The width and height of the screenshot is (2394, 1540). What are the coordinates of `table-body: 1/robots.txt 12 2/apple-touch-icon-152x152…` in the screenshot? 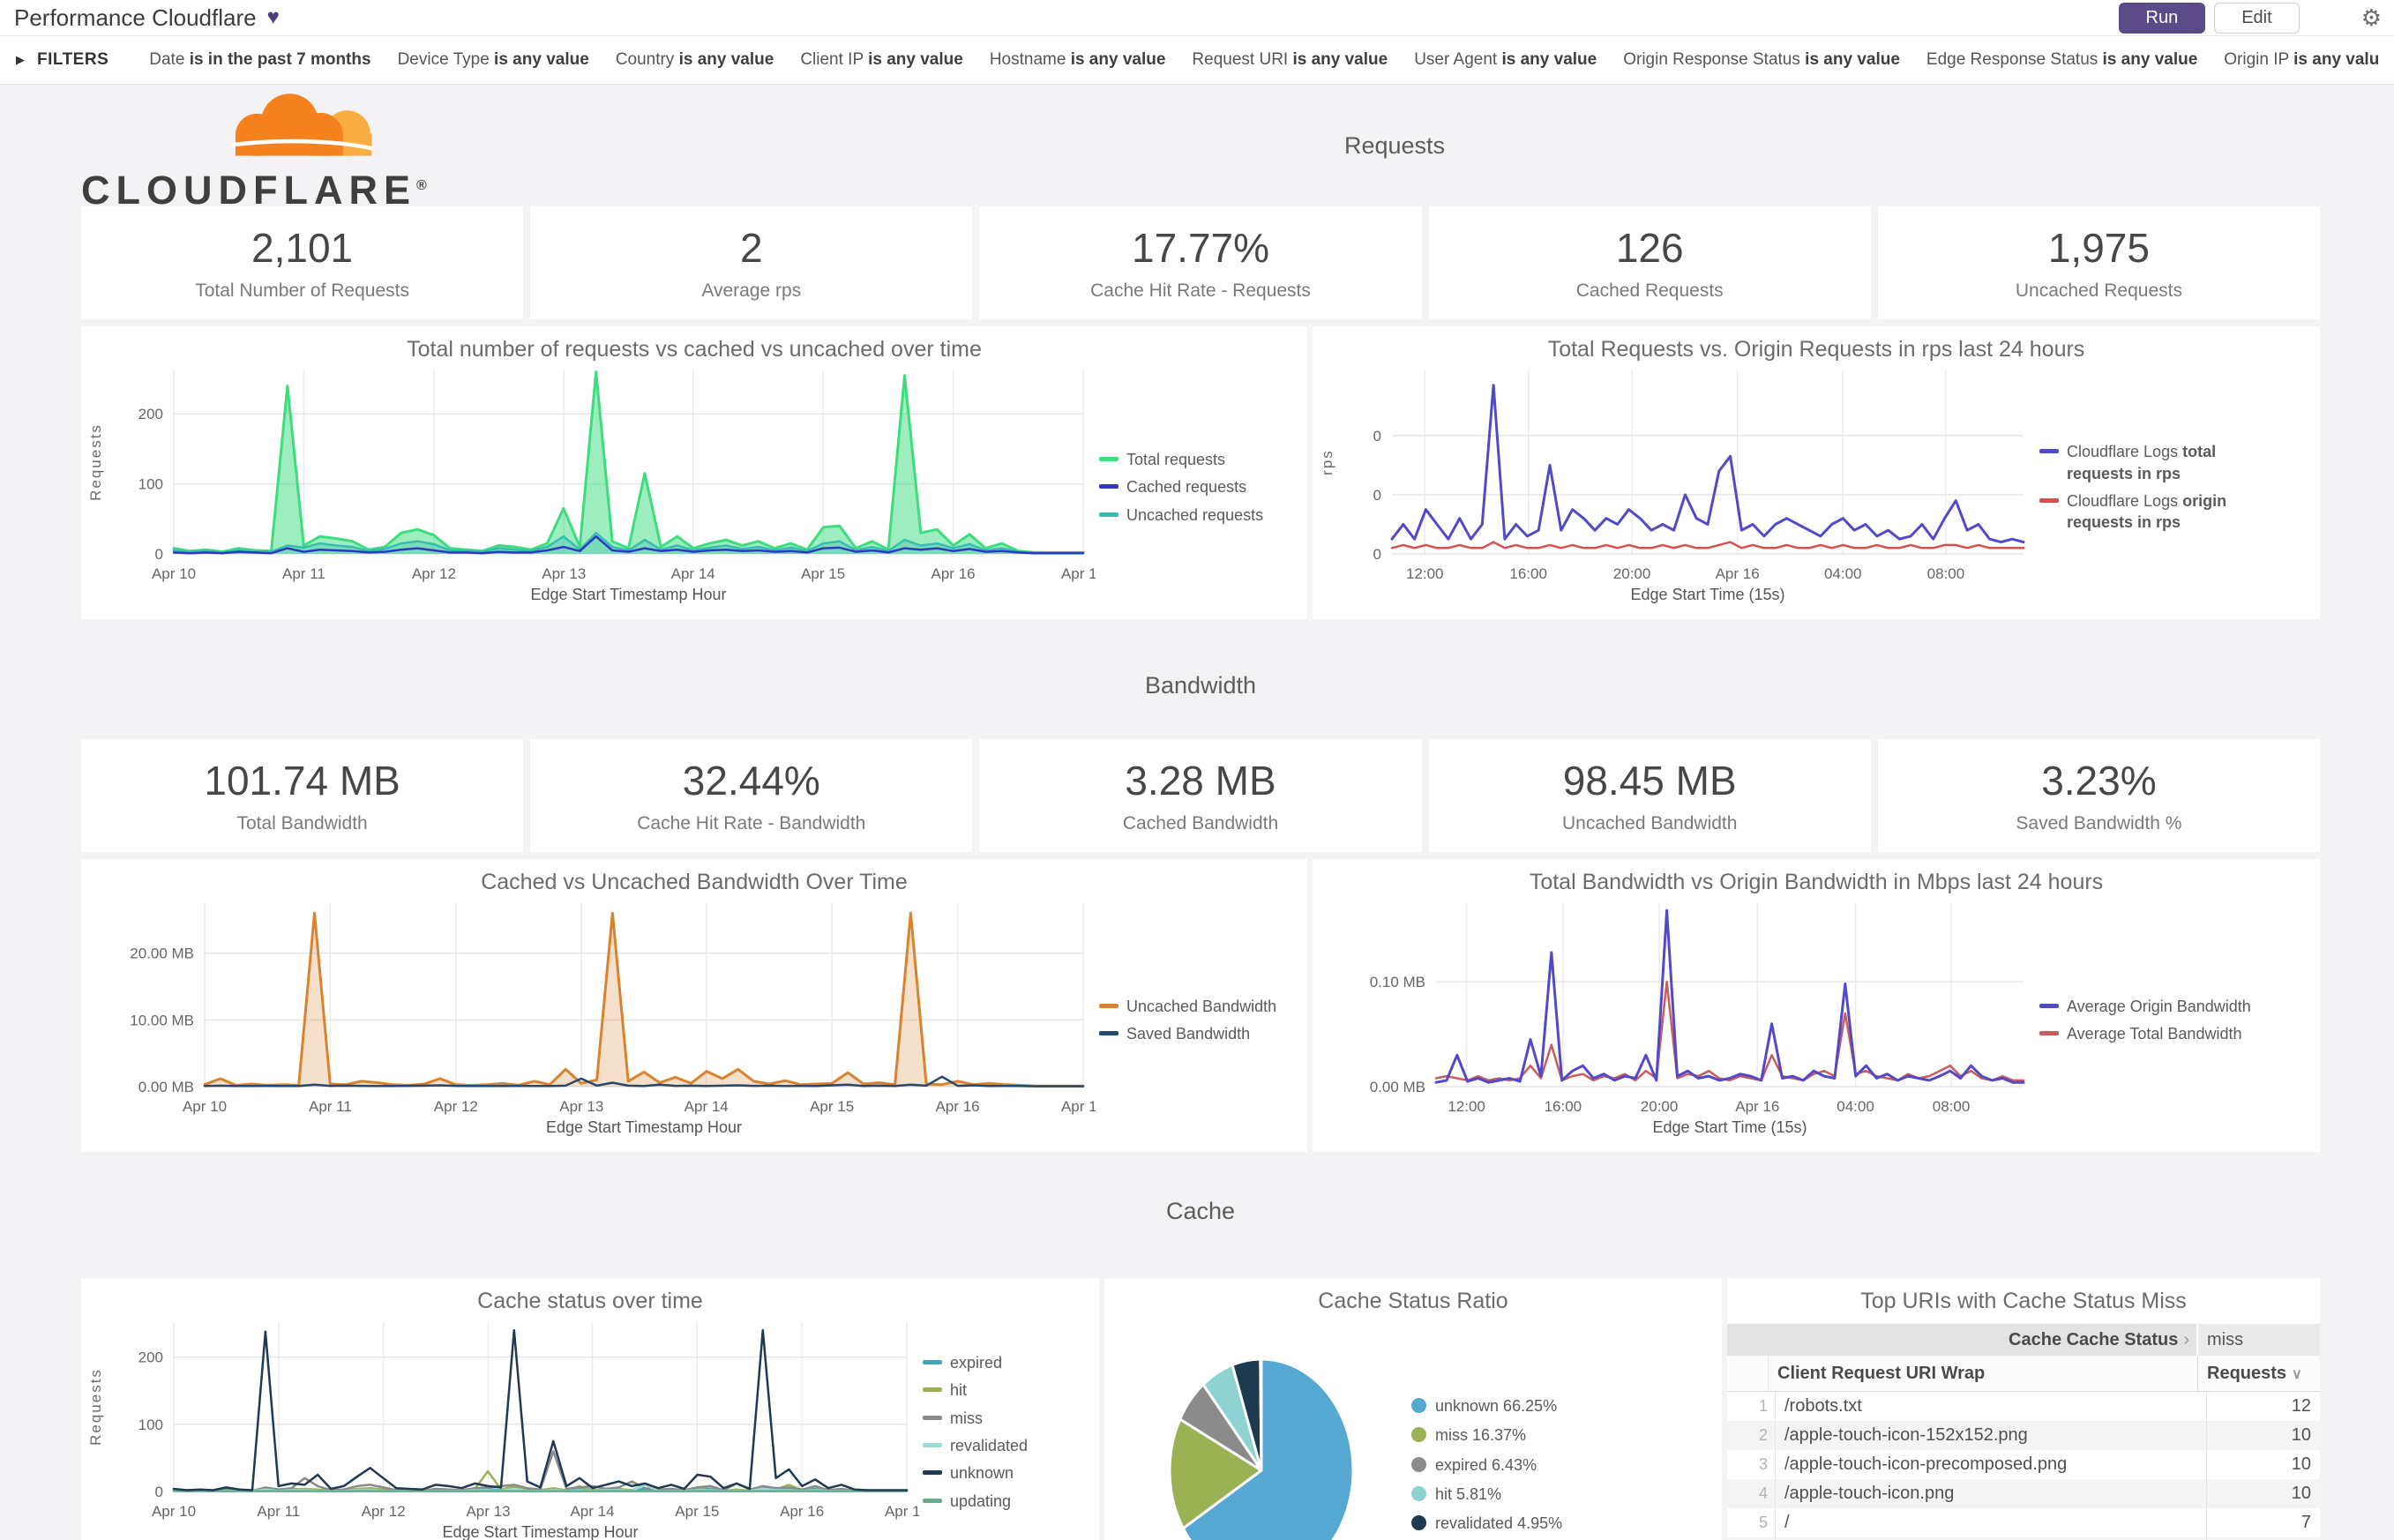 It's located at (2023, 1466).